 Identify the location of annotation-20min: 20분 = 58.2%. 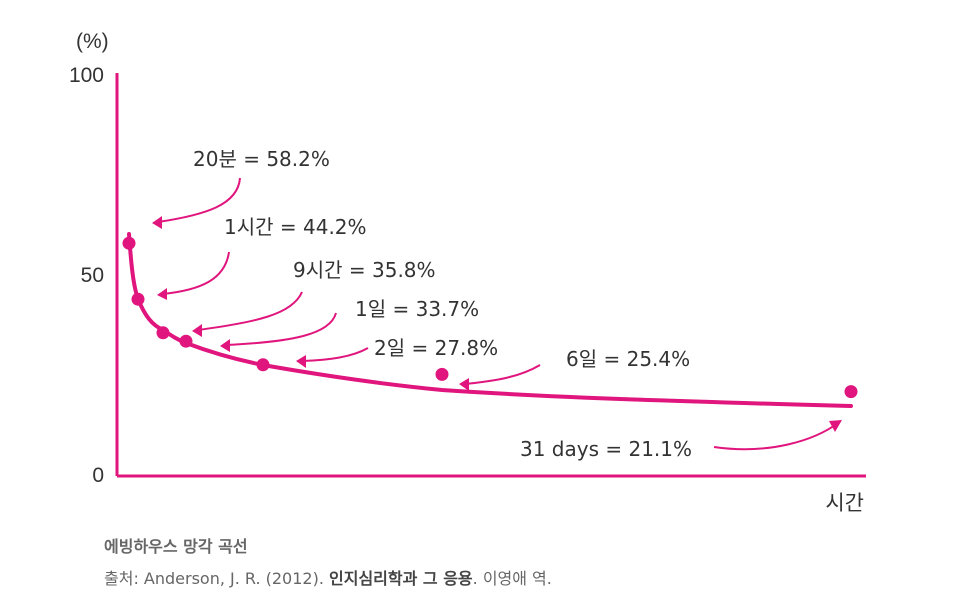
(261, 159).